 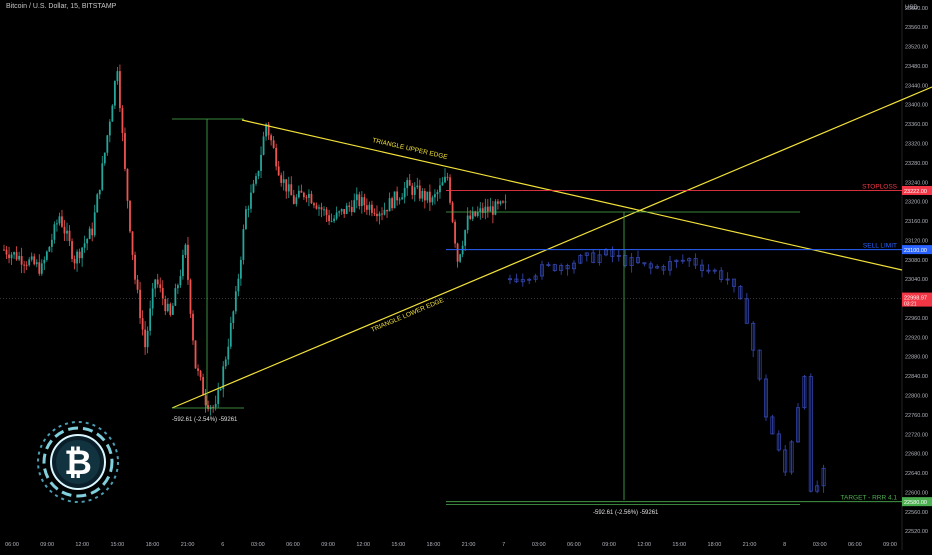 I want to click on time-tick-label: 03:00, so click(x=258, y=545).